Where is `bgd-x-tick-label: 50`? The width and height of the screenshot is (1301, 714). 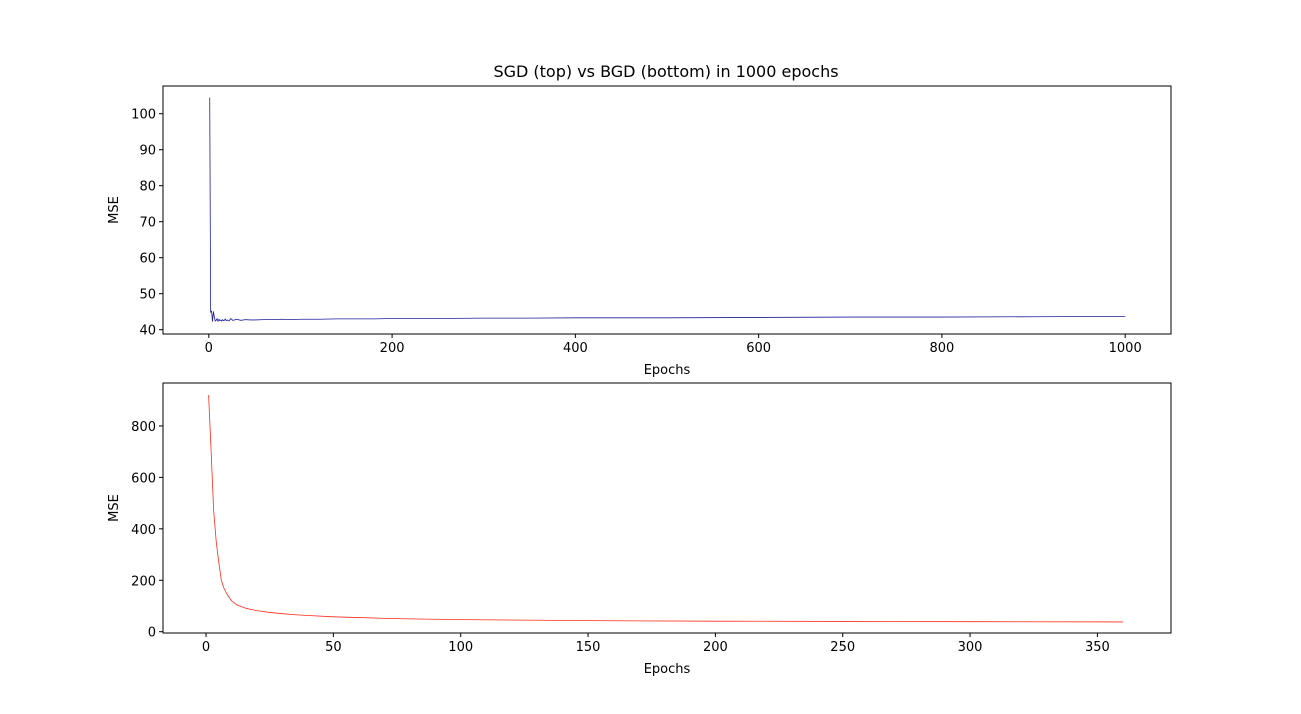
bgd-x-tick-label: 50 is located at coordinates (333, 647).